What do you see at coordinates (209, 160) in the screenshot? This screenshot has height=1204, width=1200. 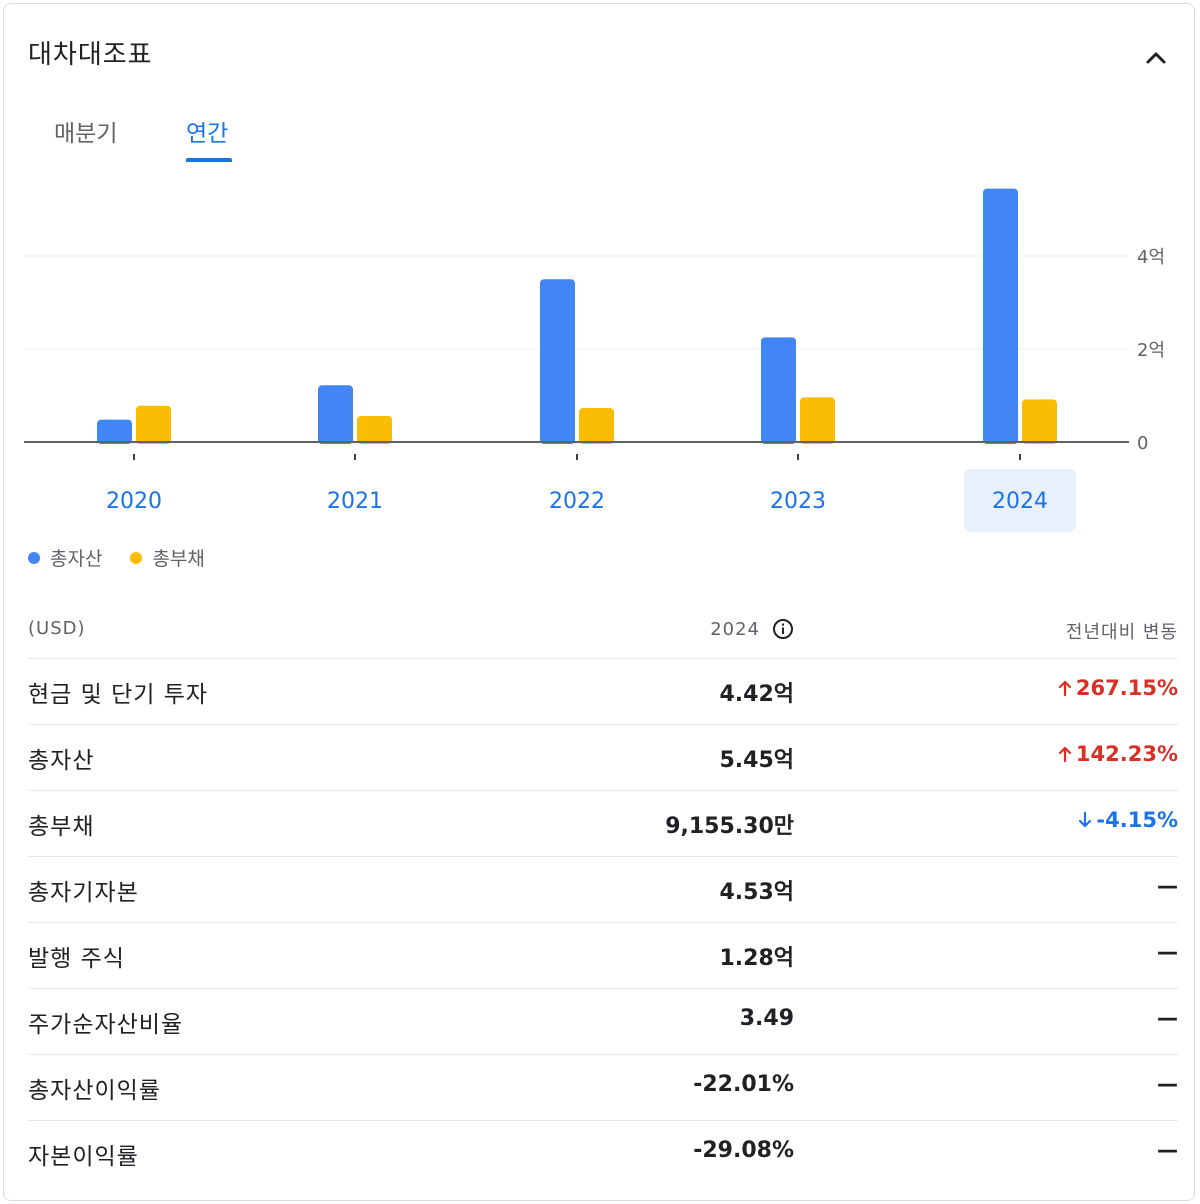 I see `active-tab-indicator` at bounding box center [209, 160].